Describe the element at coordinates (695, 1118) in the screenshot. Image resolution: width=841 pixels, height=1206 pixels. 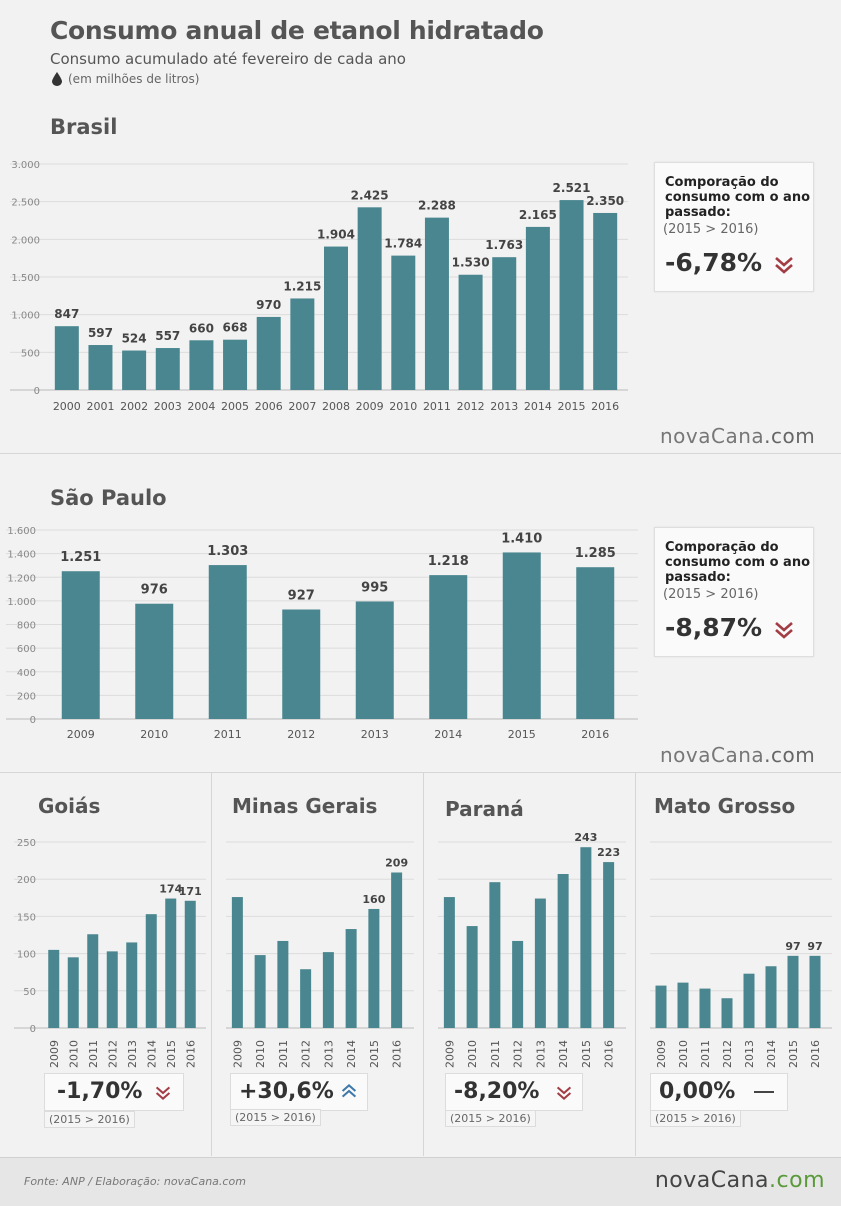
I see `change-period-matogrosso: (2015 > 2016)` at that location.